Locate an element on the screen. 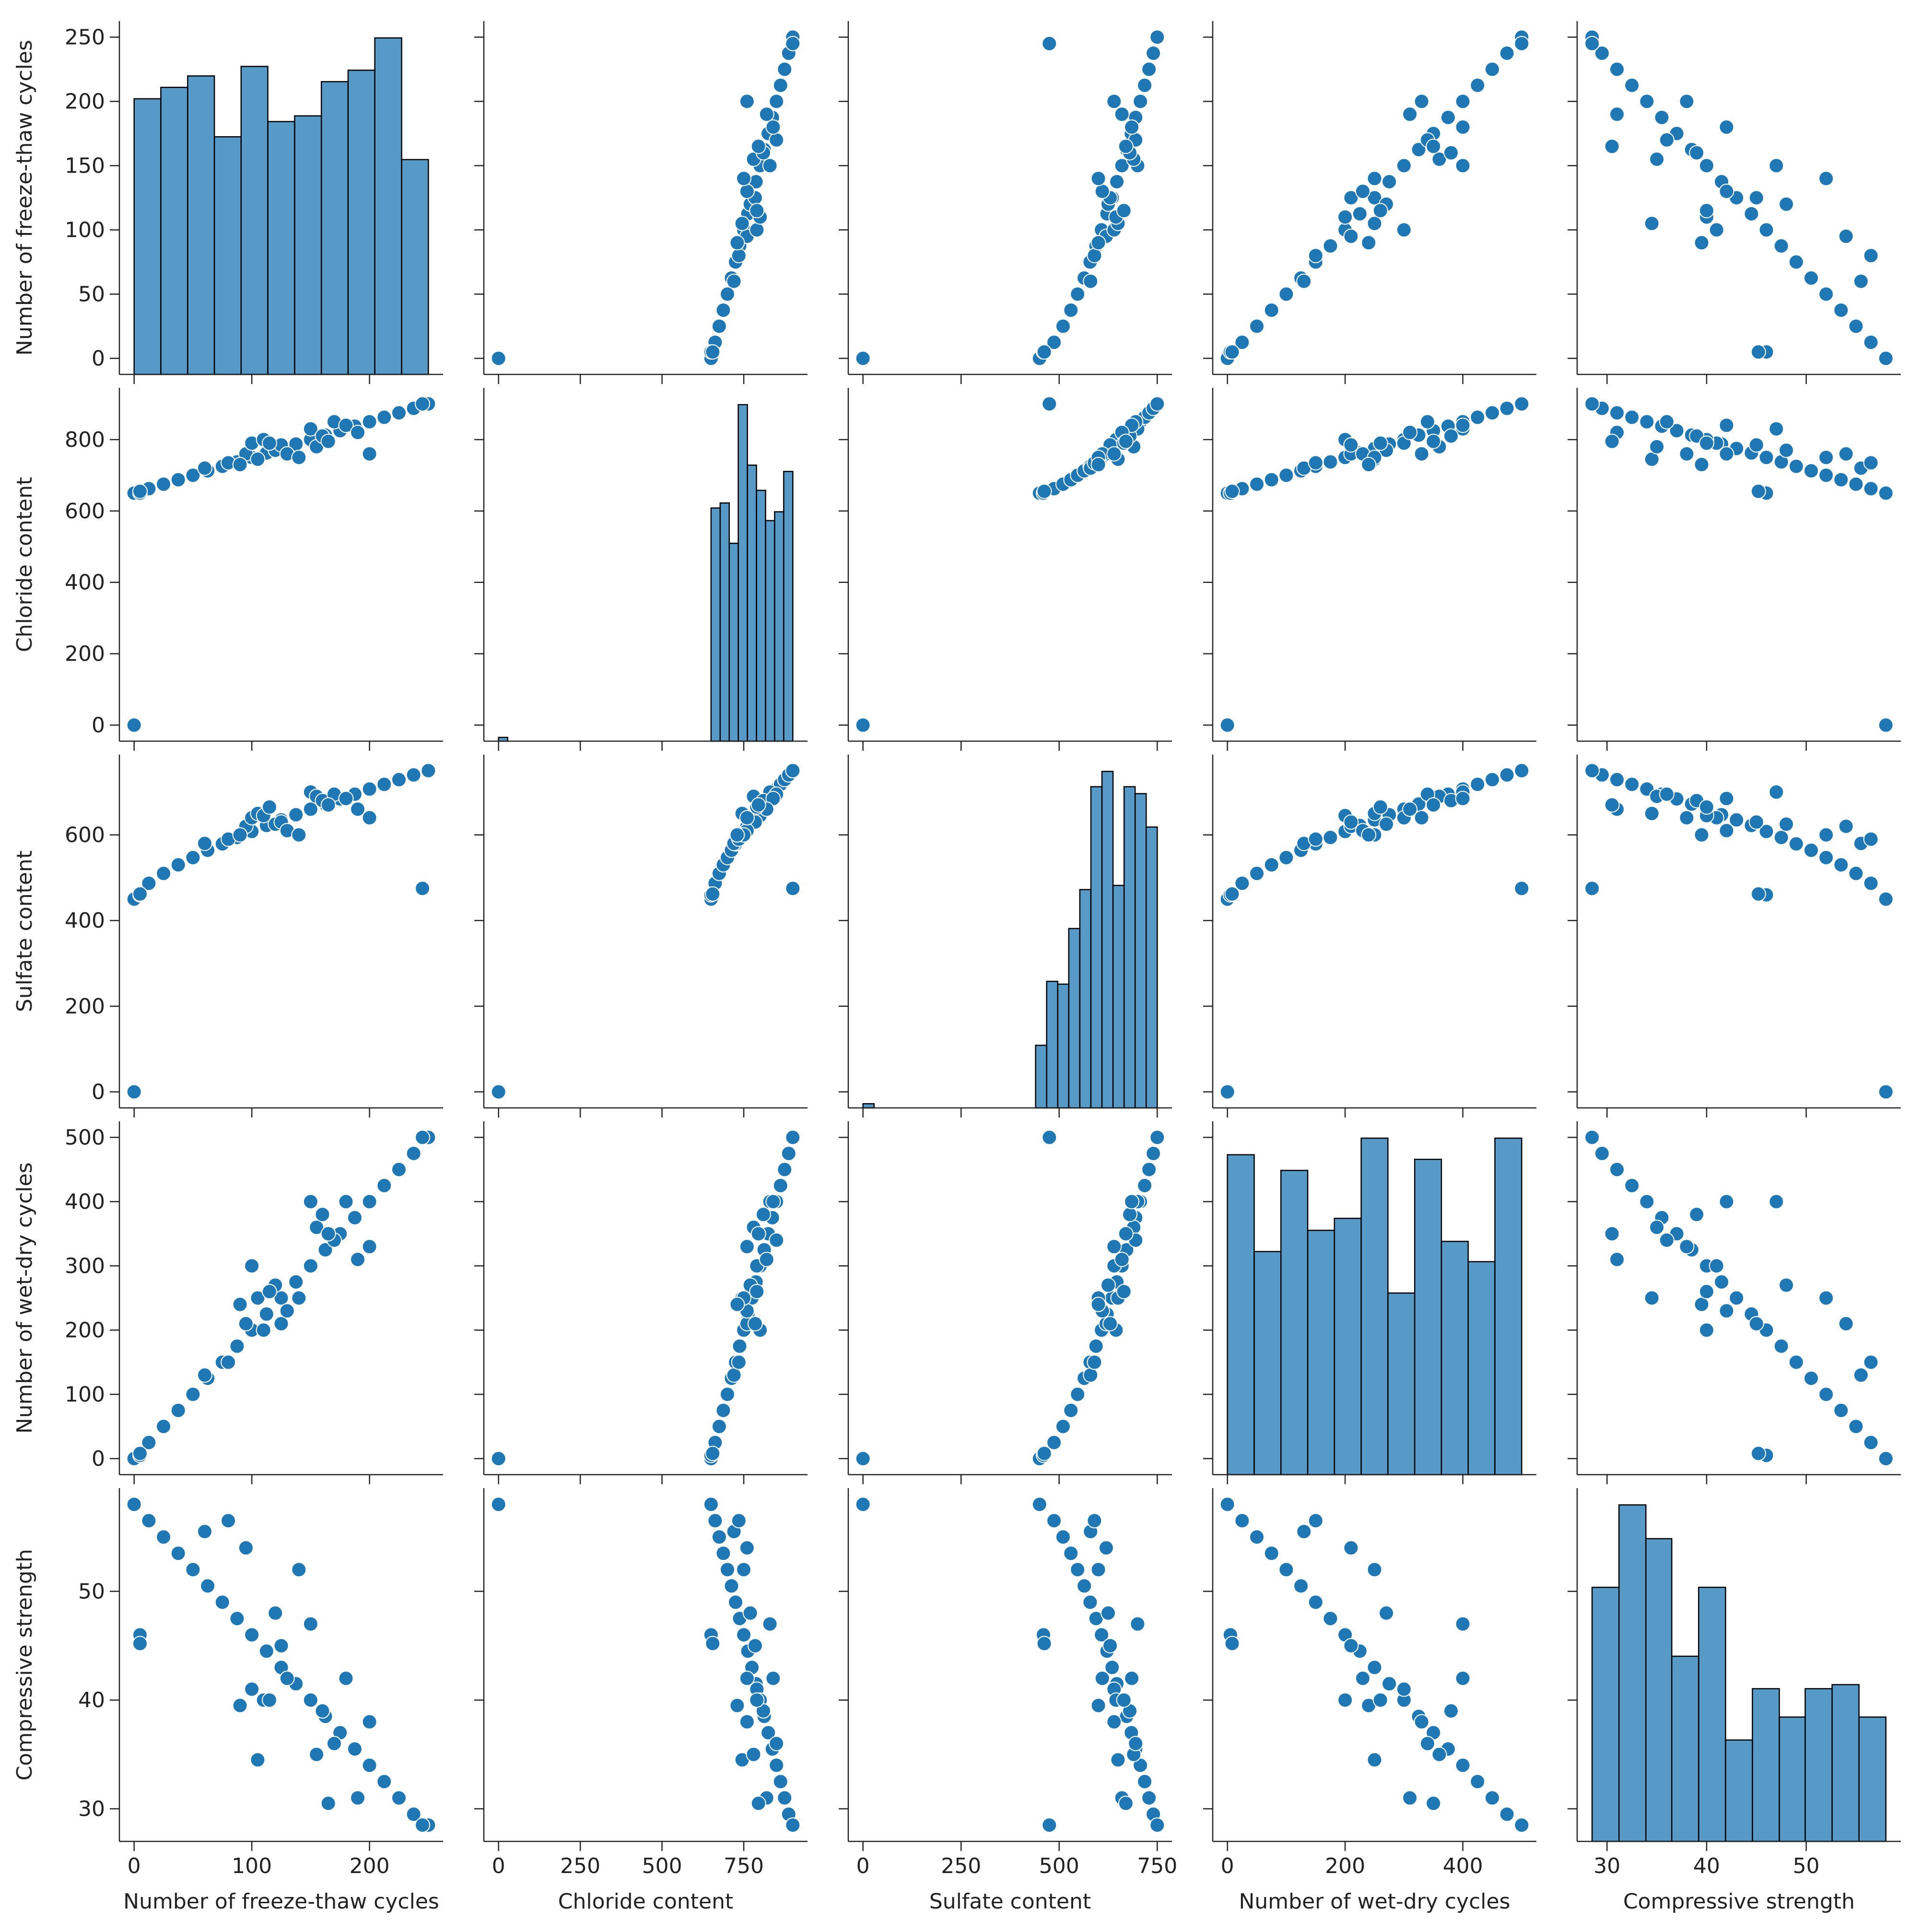  x-tick-label: 250 is located at coordinates (580, 1866).